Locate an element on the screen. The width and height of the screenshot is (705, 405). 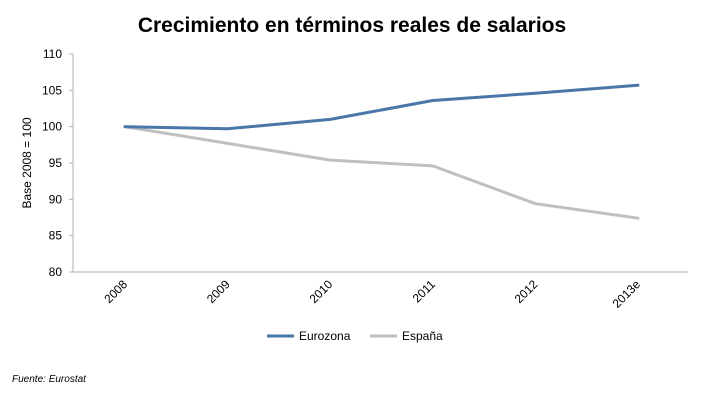
y-tick-label: 110 is located at coordinates (52, 54).